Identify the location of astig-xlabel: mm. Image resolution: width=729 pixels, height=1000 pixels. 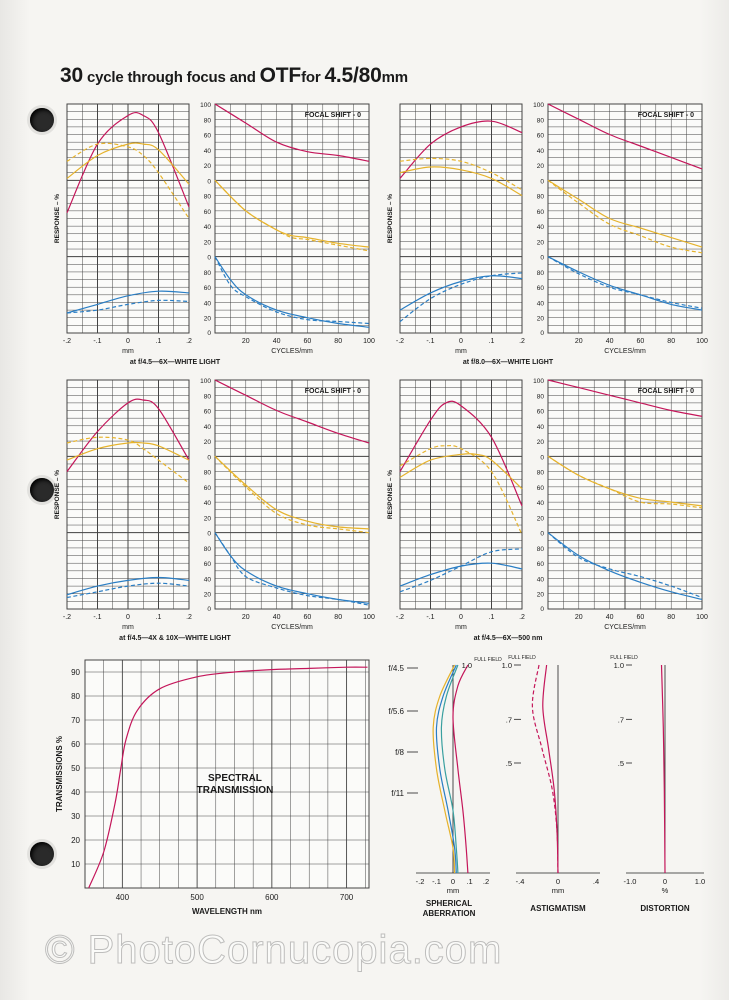
(558, 890).